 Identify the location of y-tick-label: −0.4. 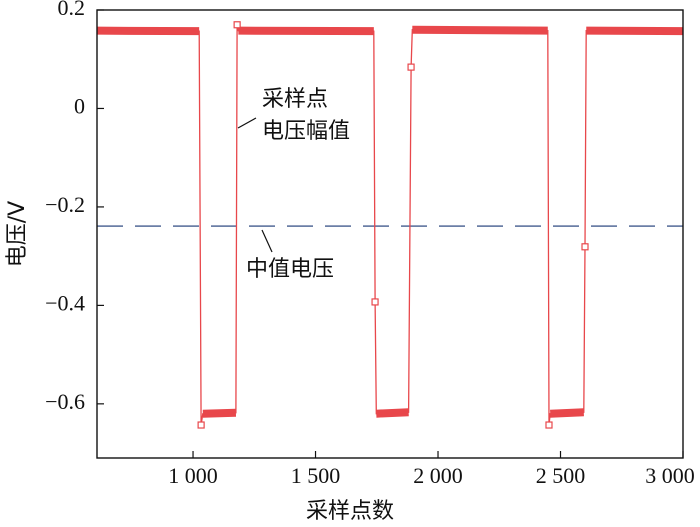
(65, 302).